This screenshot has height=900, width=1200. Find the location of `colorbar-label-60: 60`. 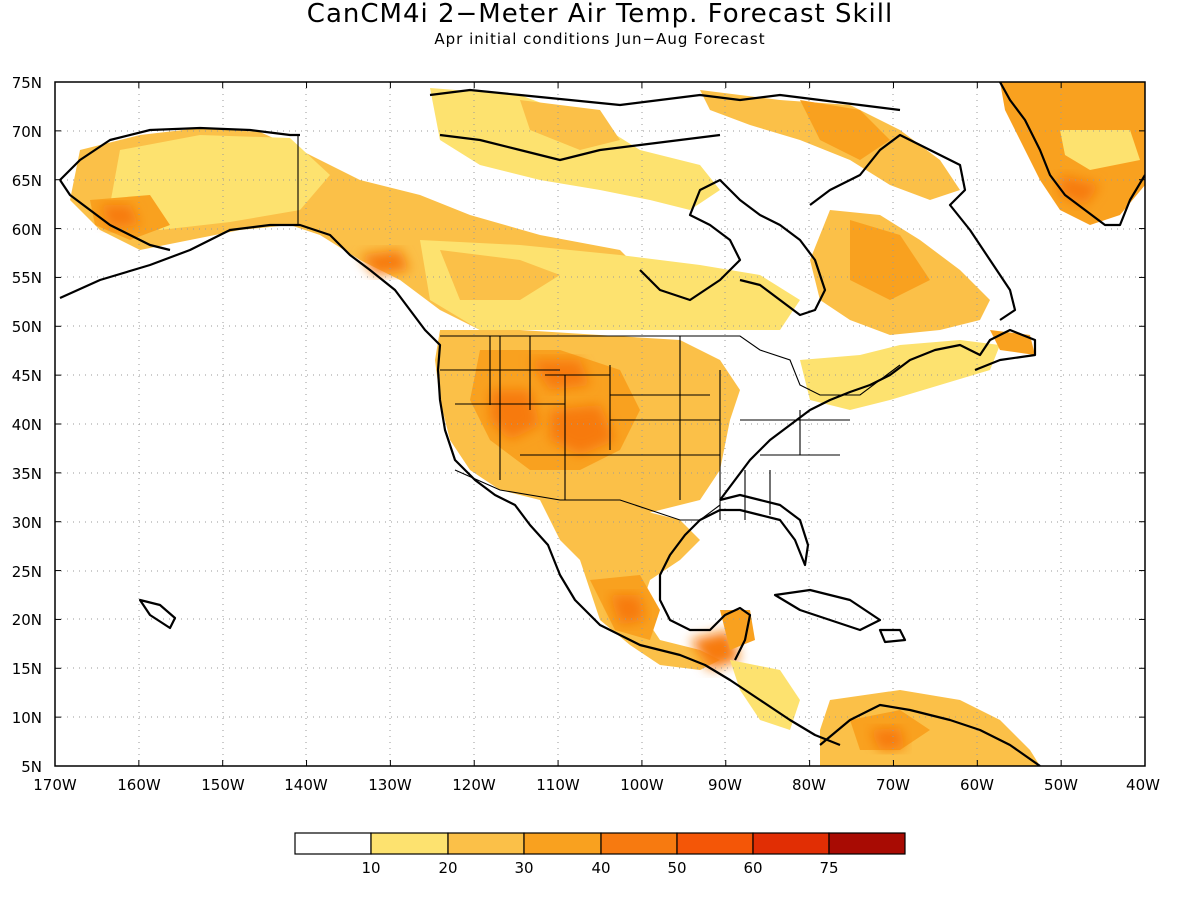

colorbar-label-60: 60 is located at coordinates (752, 868).